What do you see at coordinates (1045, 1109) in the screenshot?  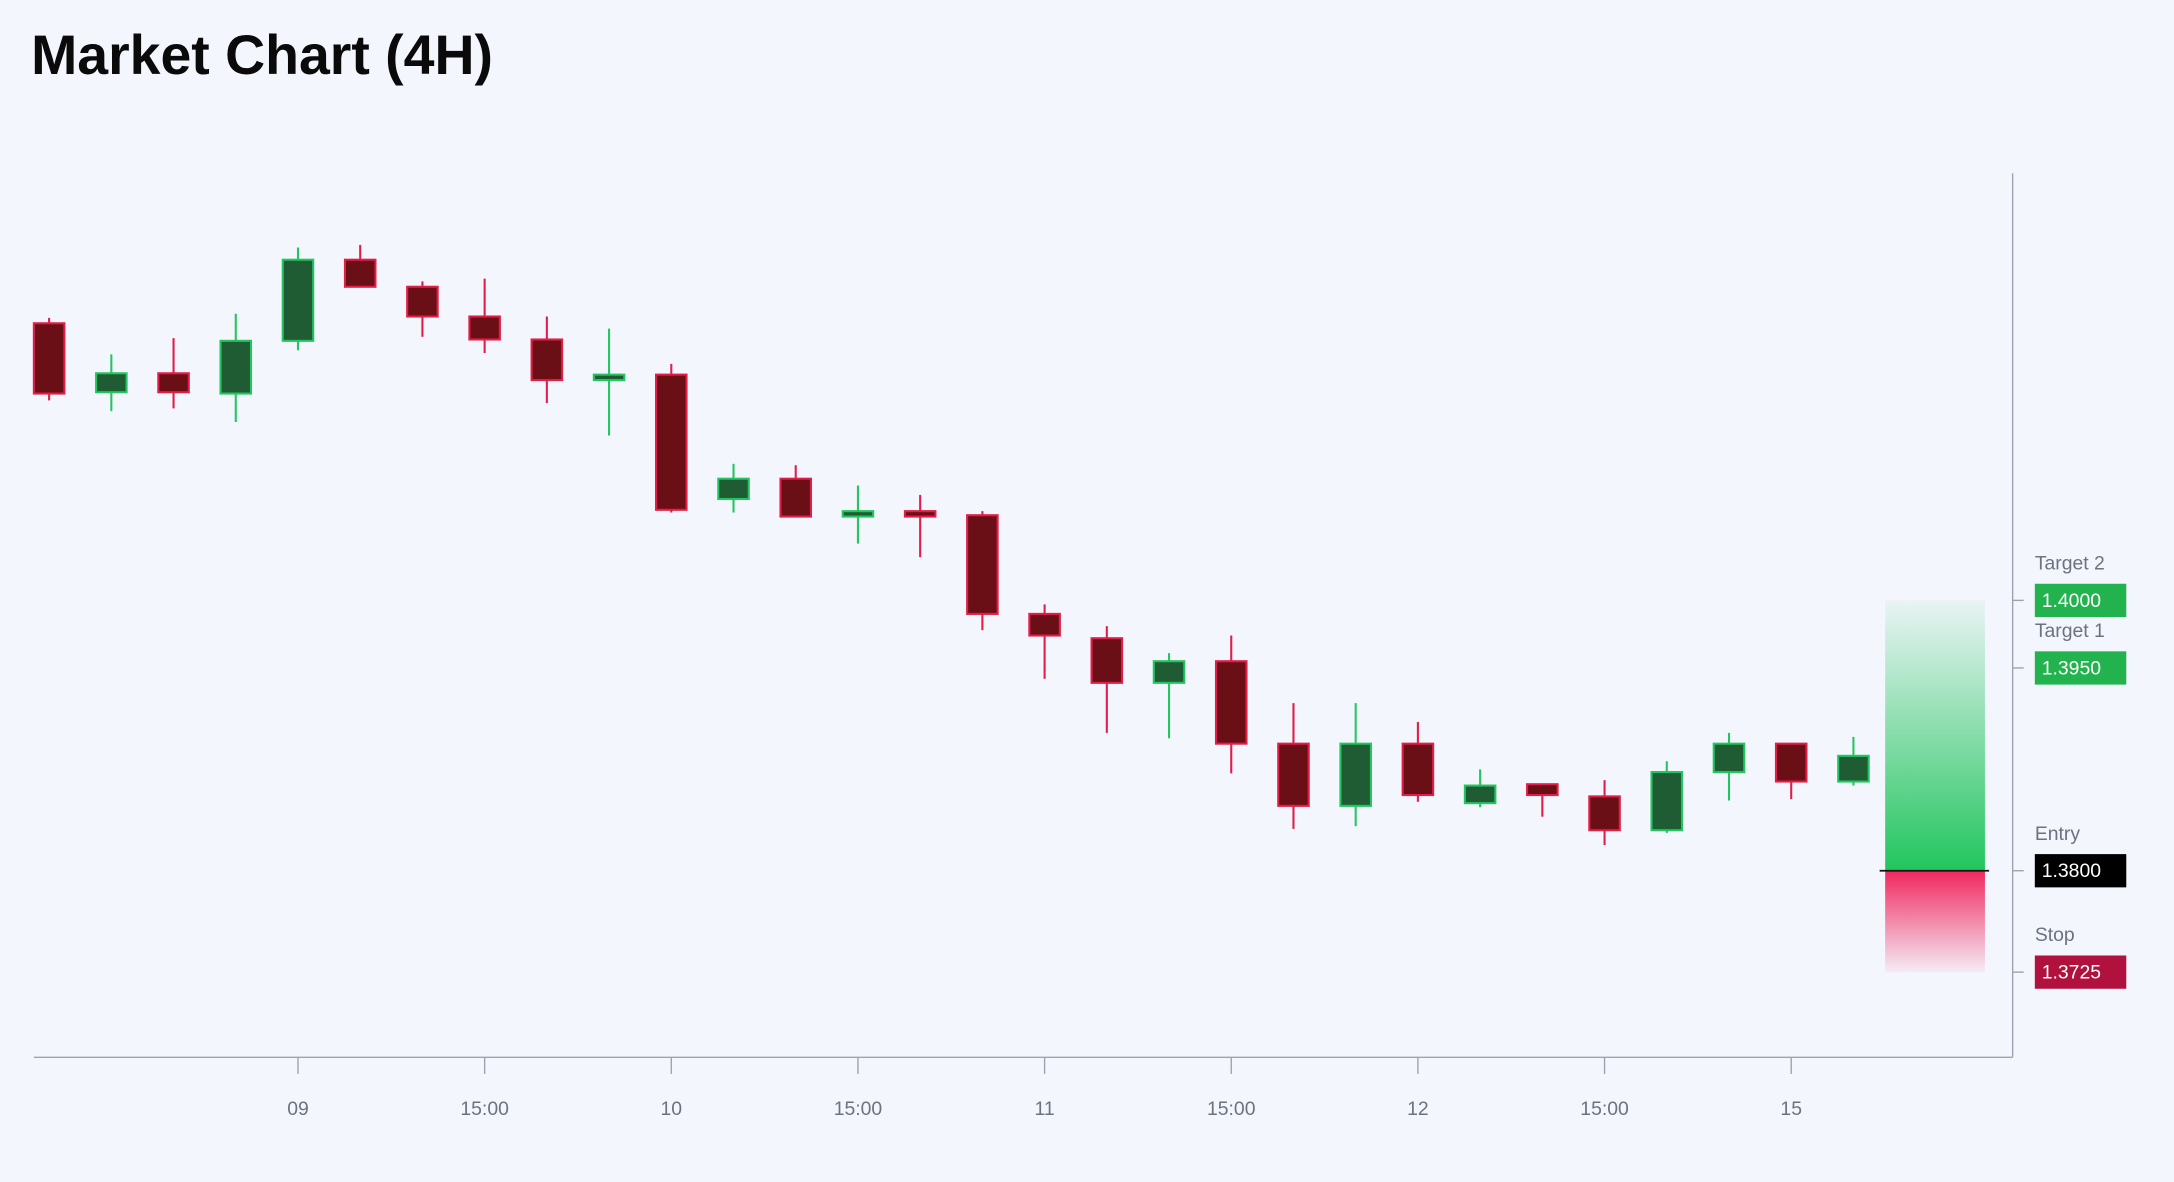 I see `x-tick-label: 11` at bounding box center [1045, 1109].